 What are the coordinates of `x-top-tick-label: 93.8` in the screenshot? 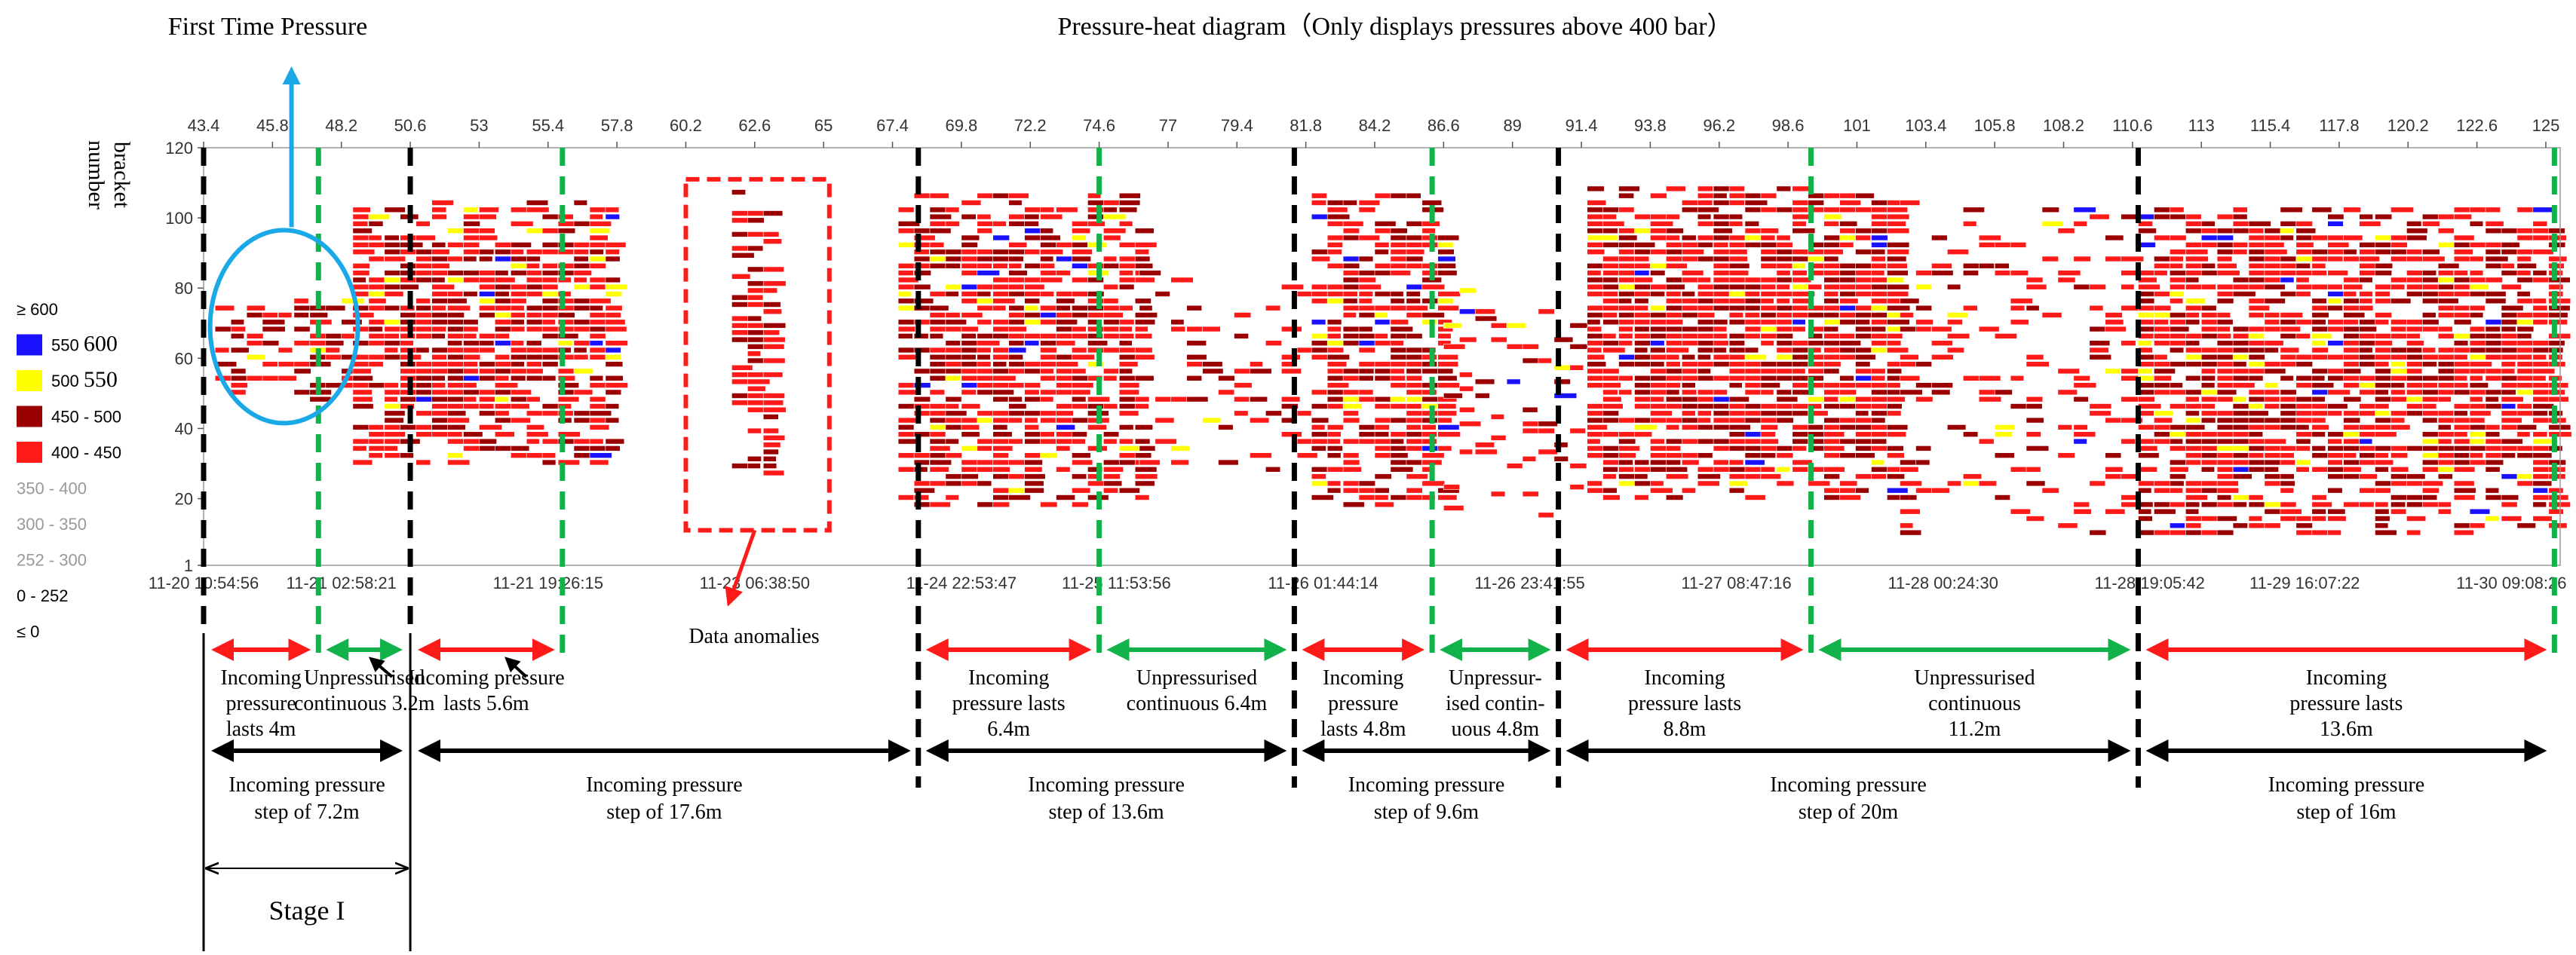 It's located at (1650, 125).